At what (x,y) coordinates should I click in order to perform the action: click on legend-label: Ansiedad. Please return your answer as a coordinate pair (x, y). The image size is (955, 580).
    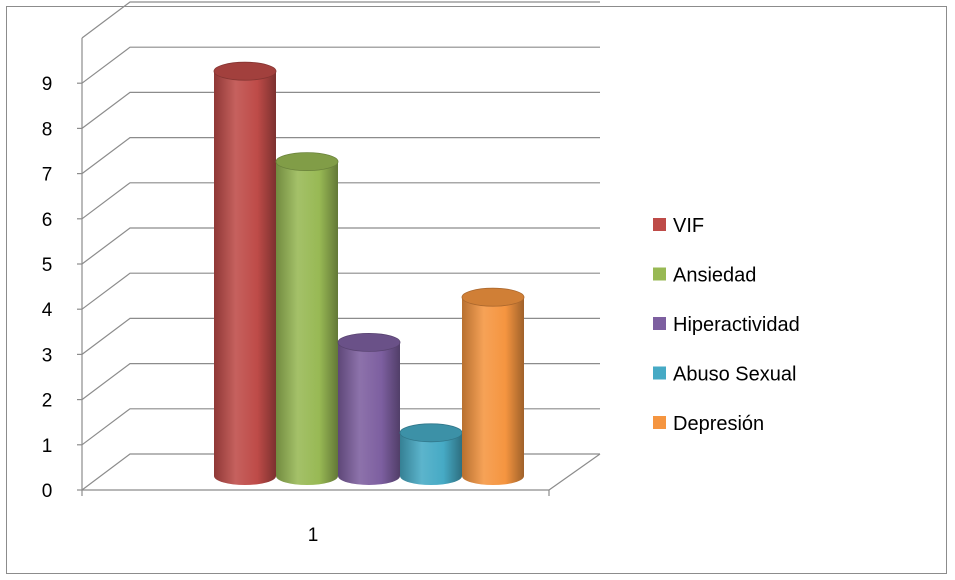
    Looking at the image, I should click on (714, 276).